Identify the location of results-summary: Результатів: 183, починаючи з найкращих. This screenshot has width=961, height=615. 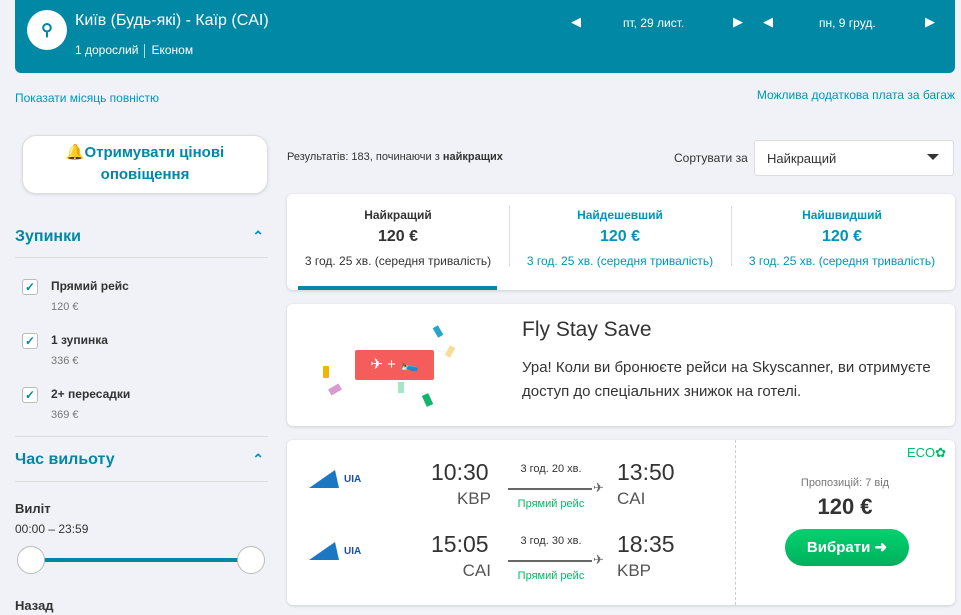
(395, 157).